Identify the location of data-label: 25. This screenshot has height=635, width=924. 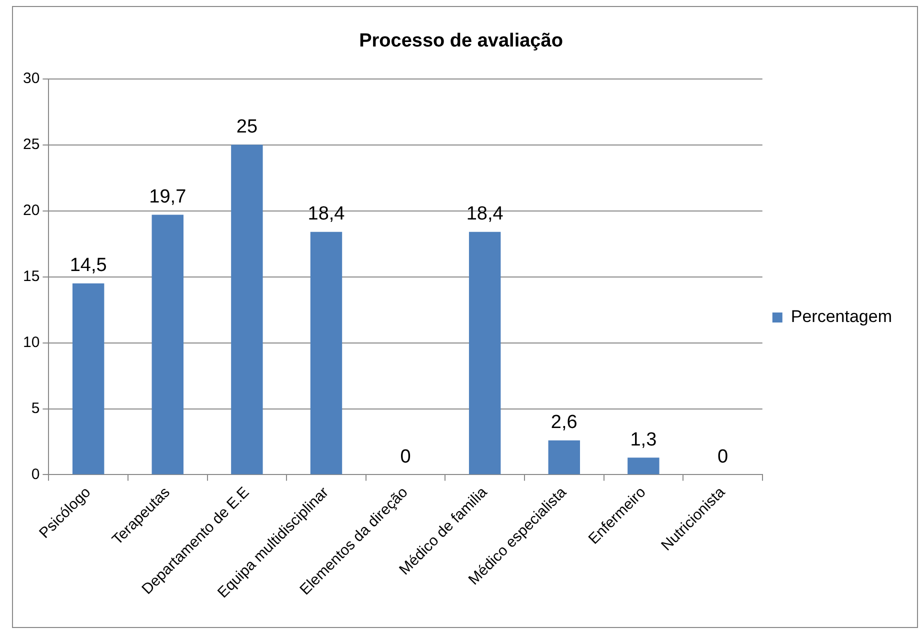
(247, 127).